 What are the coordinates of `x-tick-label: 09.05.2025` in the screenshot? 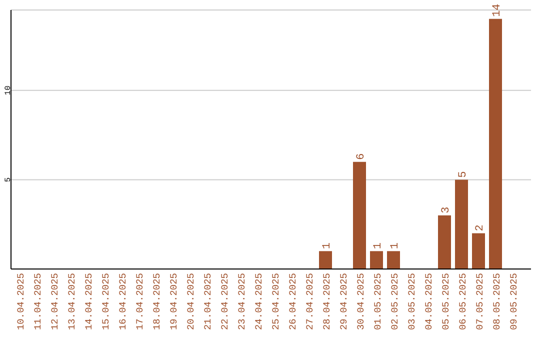 It's located at (514, 301).